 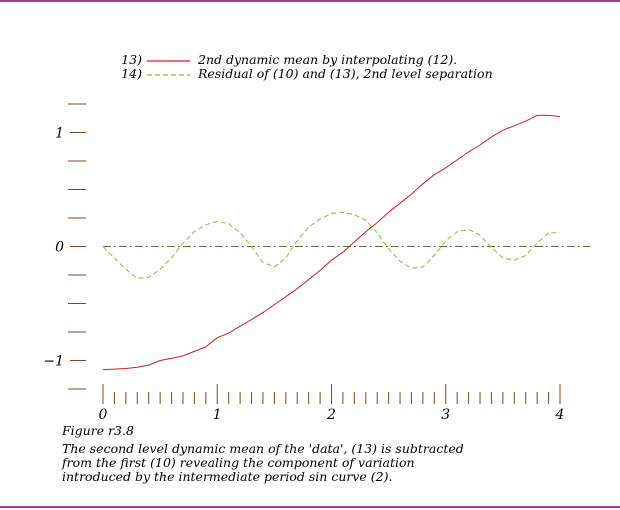 What do you see at coordinates (103, 415) in the screenshot?
I see `x-tick-label: 0` at bounding box center [103, 415].